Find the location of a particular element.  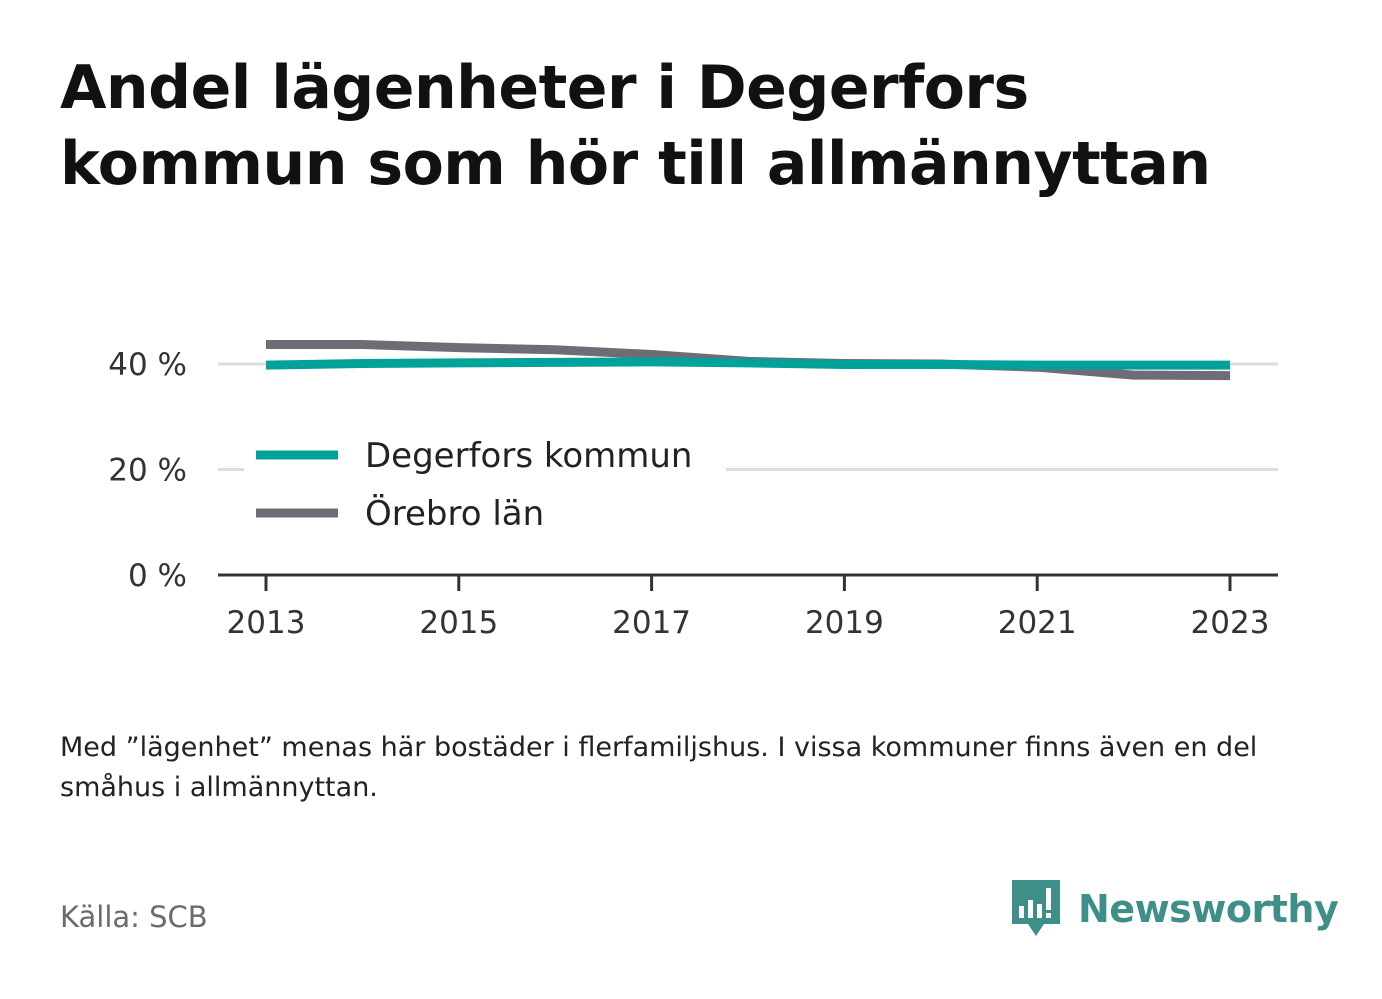

legend: Degerfors kommun Örebro län is located at coordinates (485, 487).